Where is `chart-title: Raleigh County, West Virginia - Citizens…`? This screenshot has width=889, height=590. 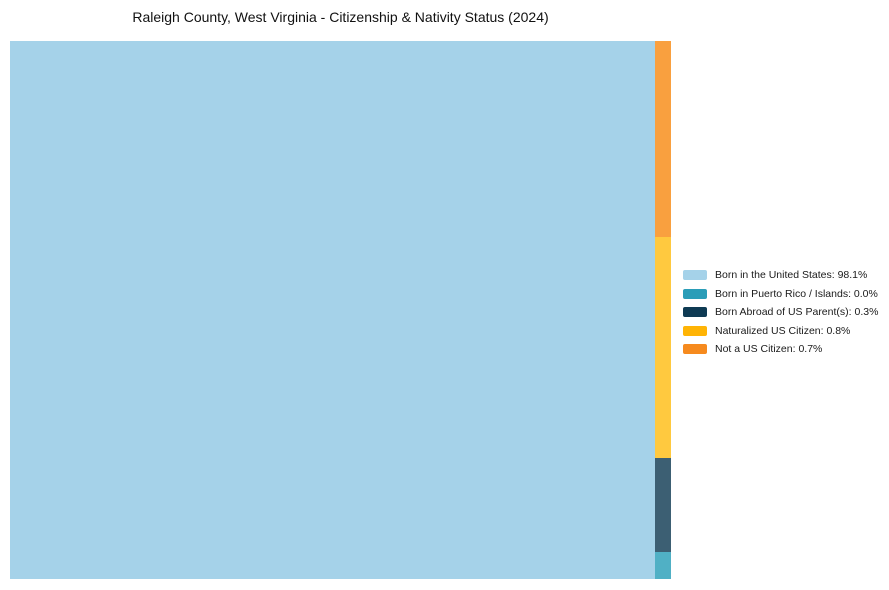
chart-title: Raleigh County, West Virginia - Citizens… is located at coordinates (340, 17).